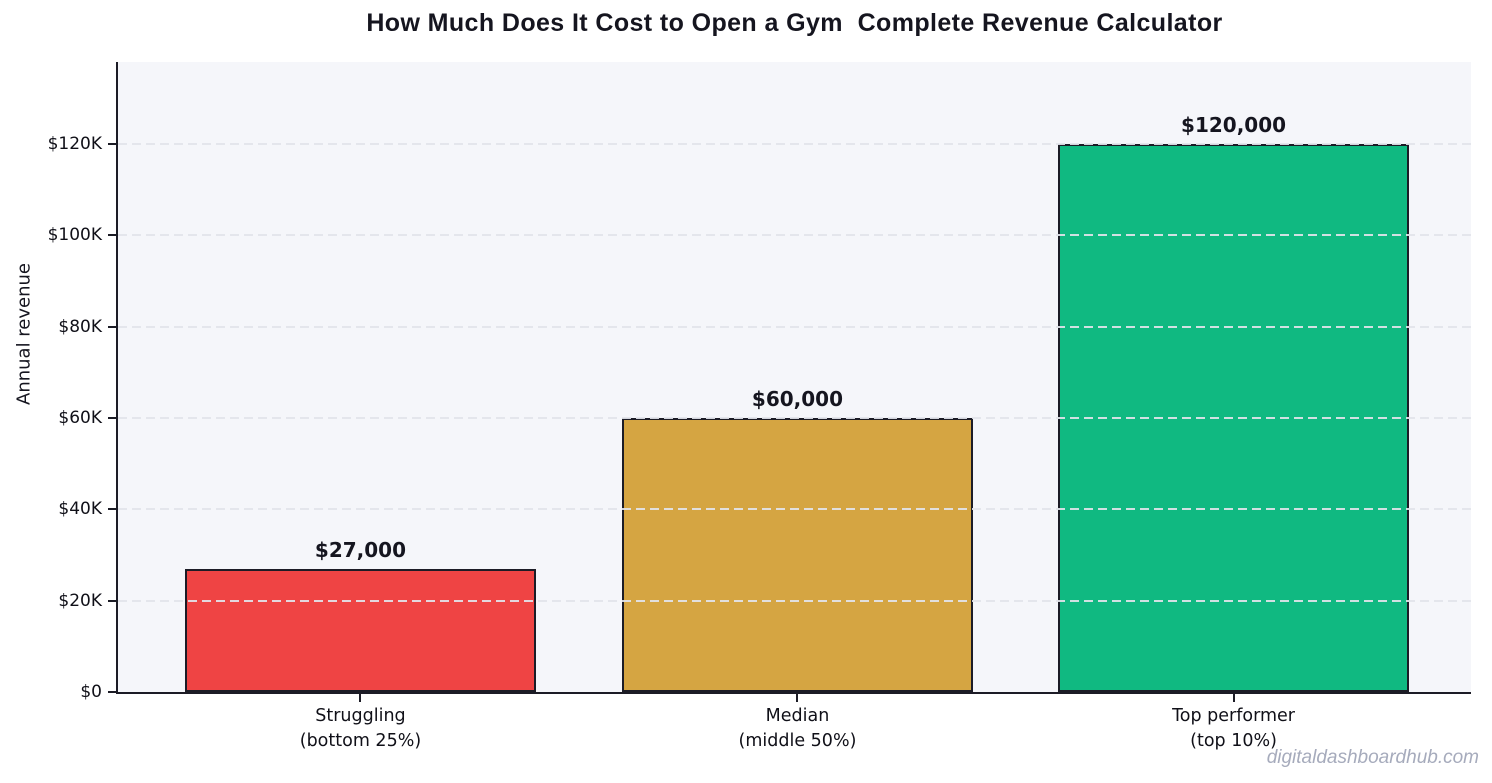  I want to click on x-tick-label: Top performer (top 10%), so click(1233, 728).